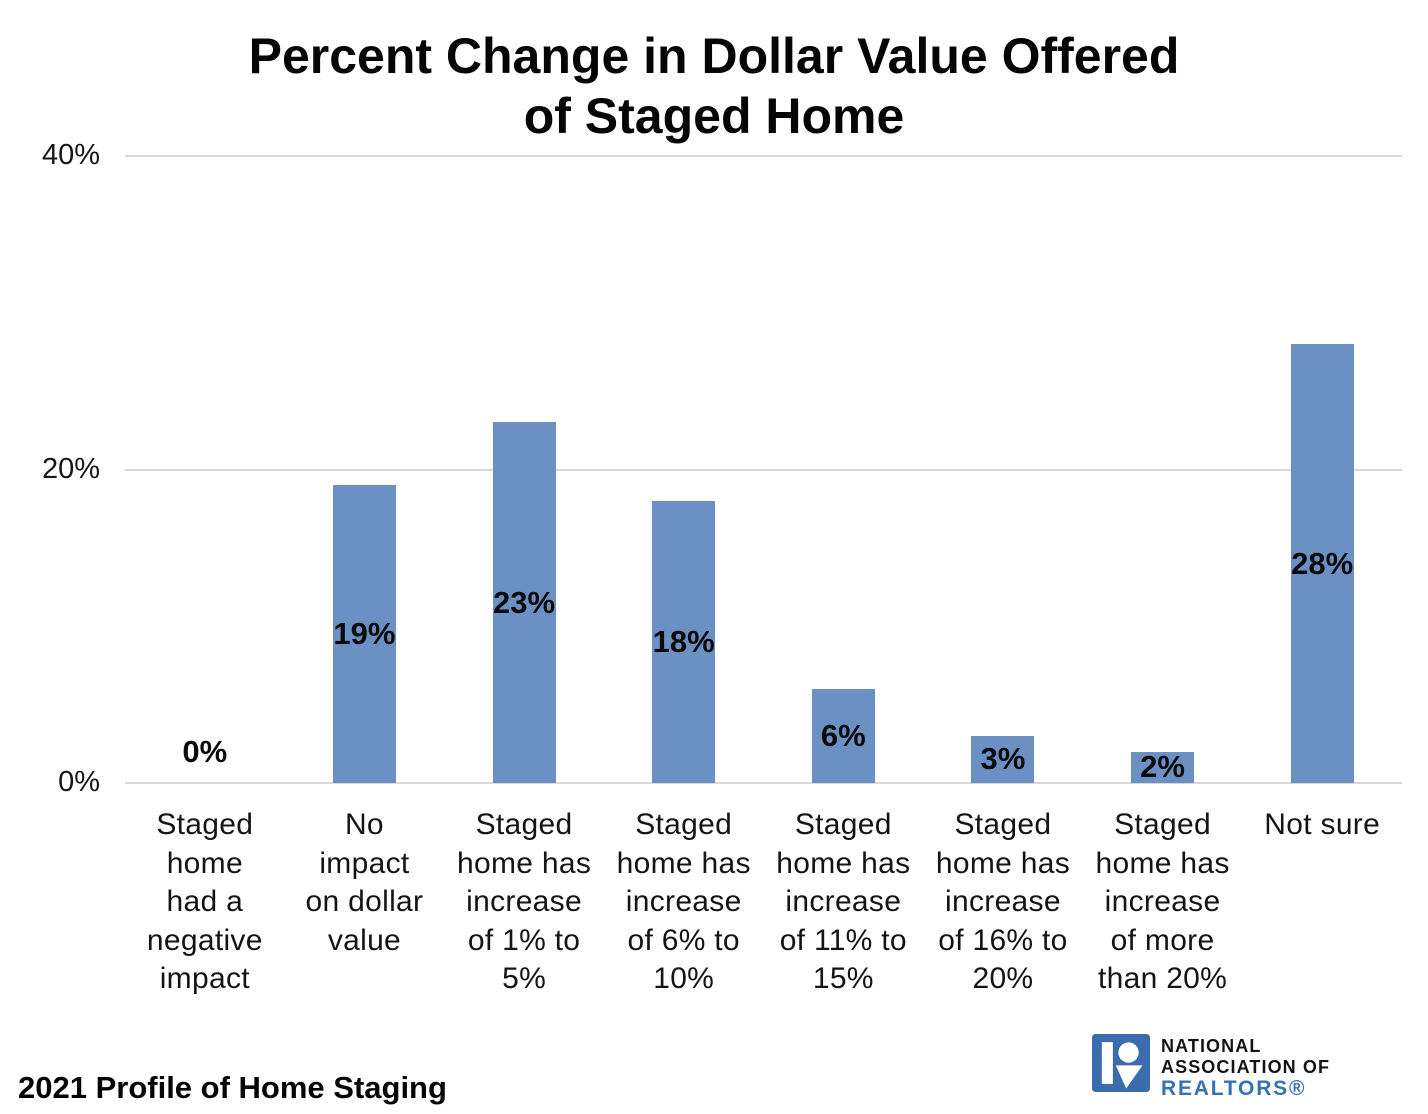  I want to click on nar-logo: NATIONAL ASSOCIATION OF REALTORS®, so click(1211, 1067).